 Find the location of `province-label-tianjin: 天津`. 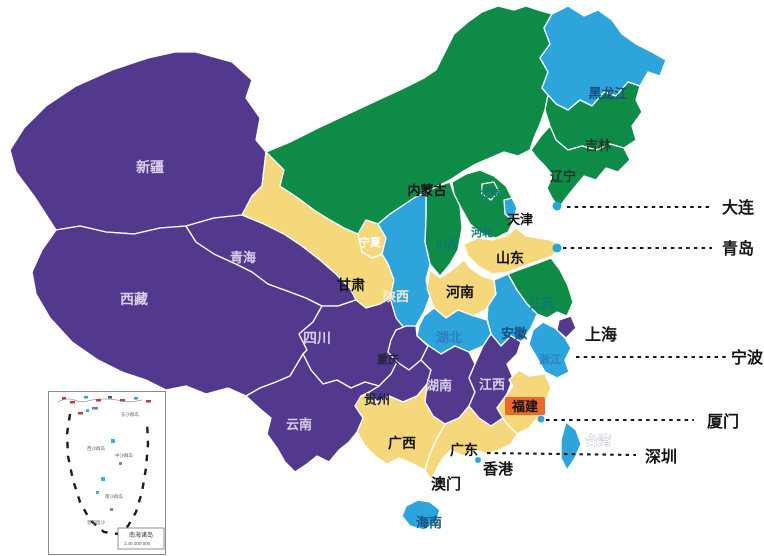

province-label-tianjin: 天津 is located at coordinates (520, 219).